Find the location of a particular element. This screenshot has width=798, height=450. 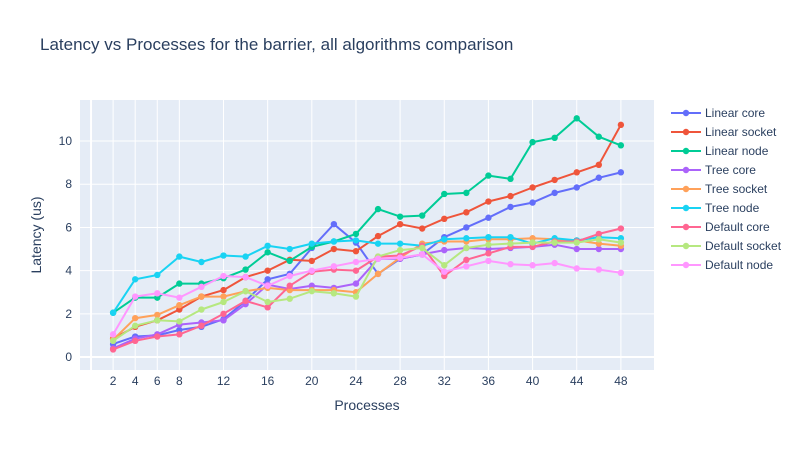

x-tick-label: 8 is located at coordinates (179, 381).